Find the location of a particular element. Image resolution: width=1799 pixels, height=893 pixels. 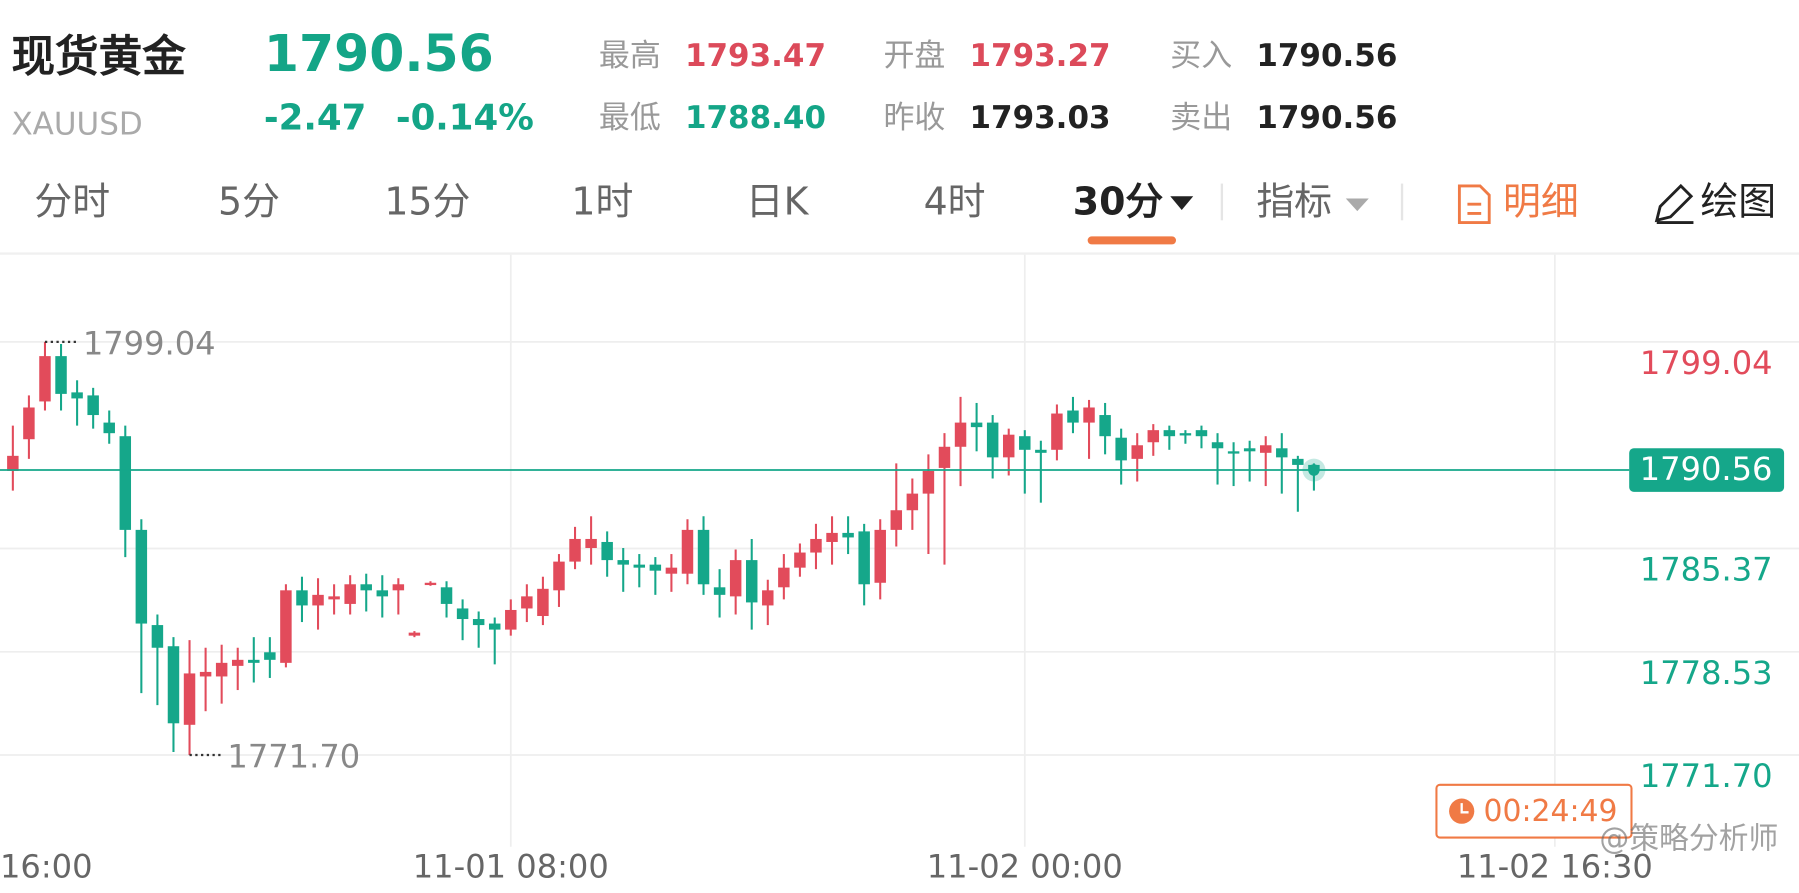

current-price-label: 1790.56 is located at coordinates (1706, 469).